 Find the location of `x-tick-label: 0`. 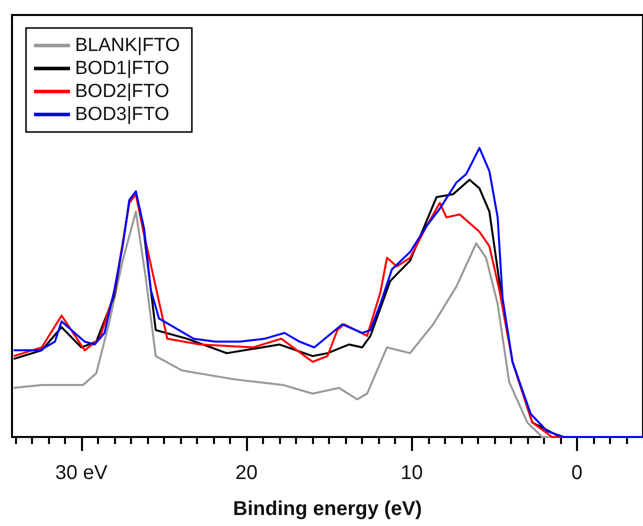

x-tick-label: 0 is located at coordinates (576, 473).